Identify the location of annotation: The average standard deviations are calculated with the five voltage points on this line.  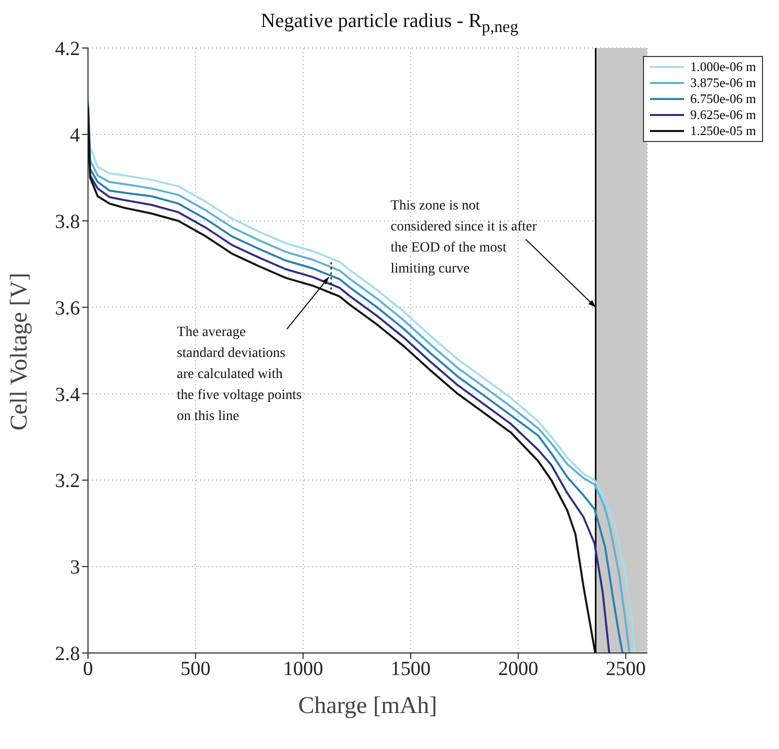
(239, 374).